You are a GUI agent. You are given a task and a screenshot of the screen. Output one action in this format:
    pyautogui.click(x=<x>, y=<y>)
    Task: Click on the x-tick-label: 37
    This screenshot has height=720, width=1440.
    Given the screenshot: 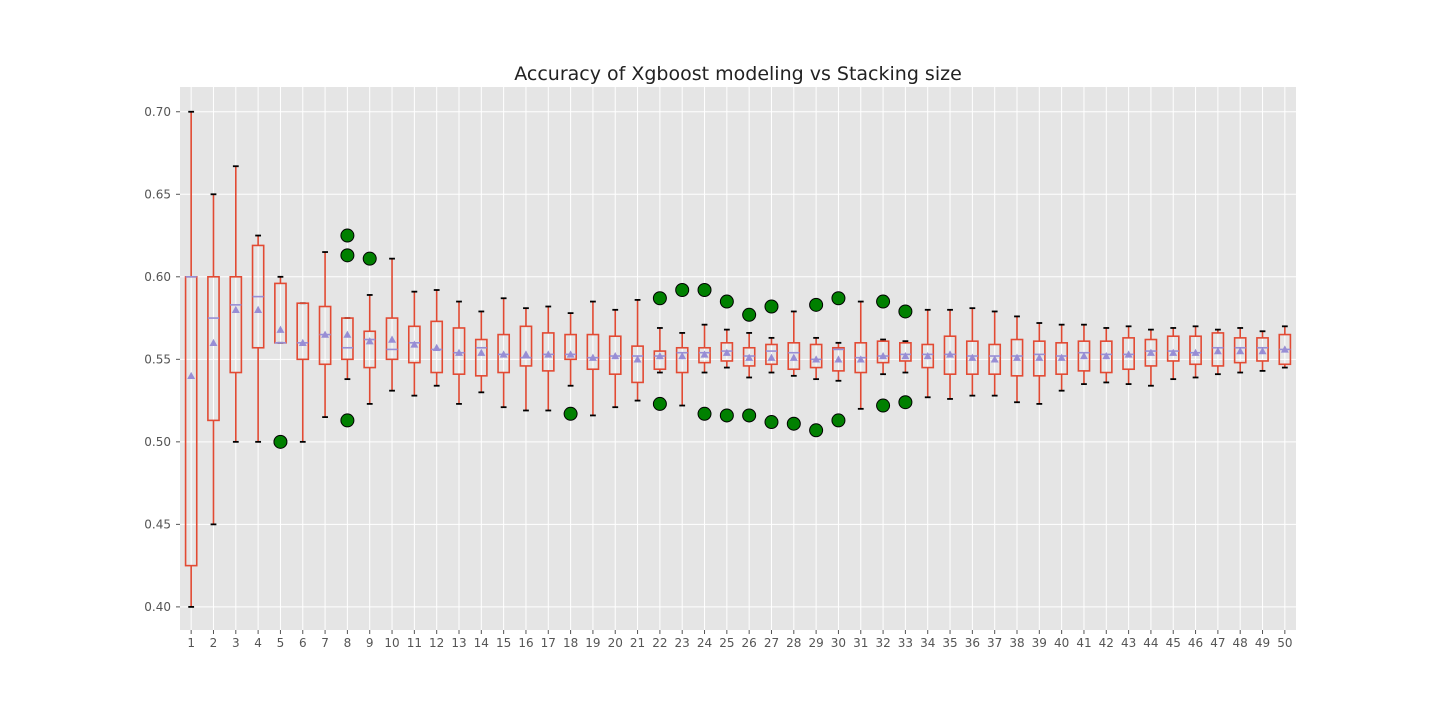 What is the action you would take?
    pyautogui.click(x=994, y=643)
    